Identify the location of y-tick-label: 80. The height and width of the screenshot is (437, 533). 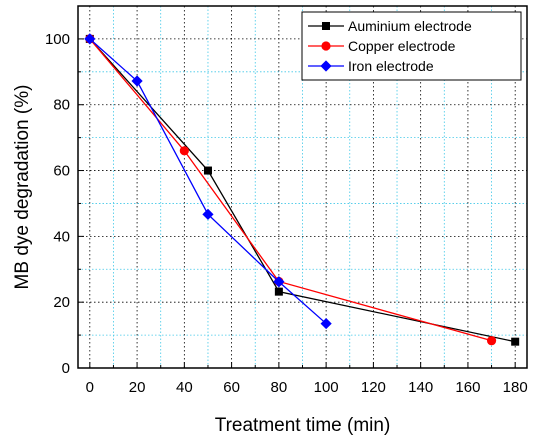
(61, 105).